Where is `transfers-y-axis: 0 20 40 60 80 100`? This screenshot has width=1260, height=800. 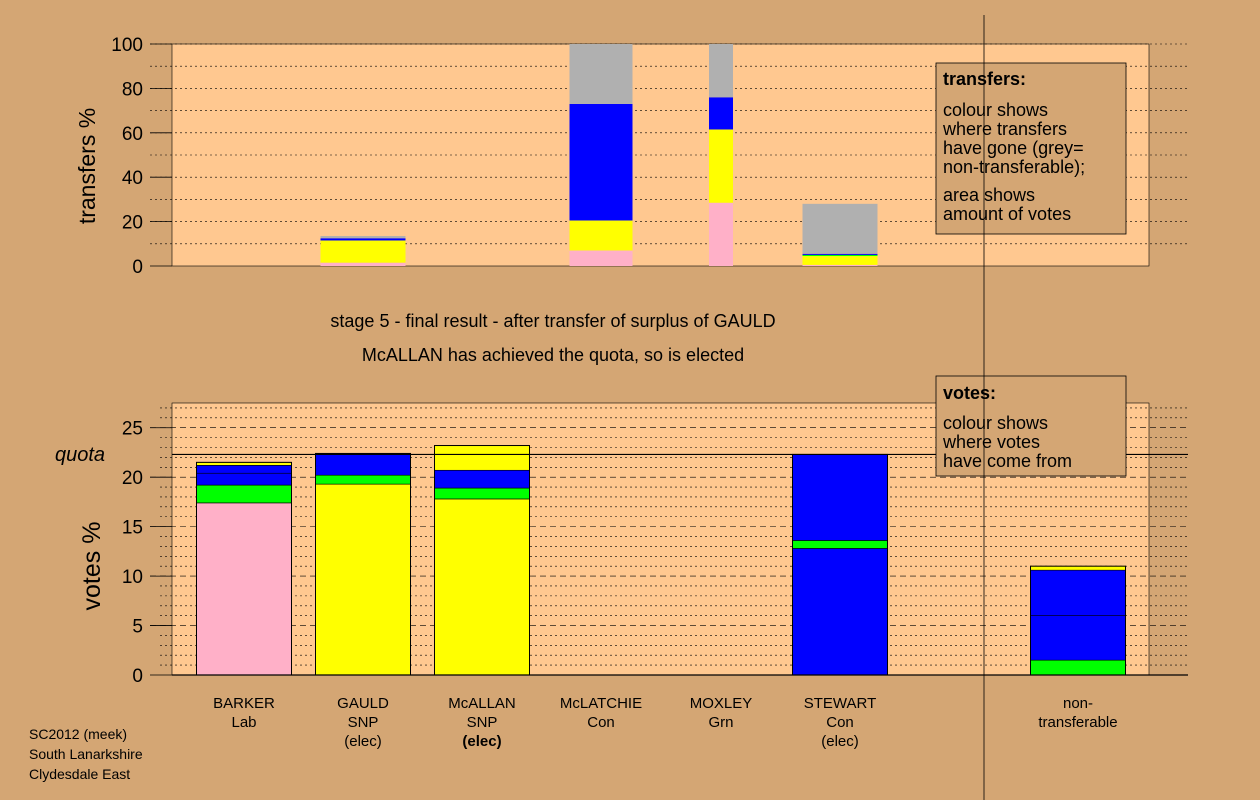 transfers-y-axis: 0 20 40 60 80 100 is located at coordinates (141, 156).